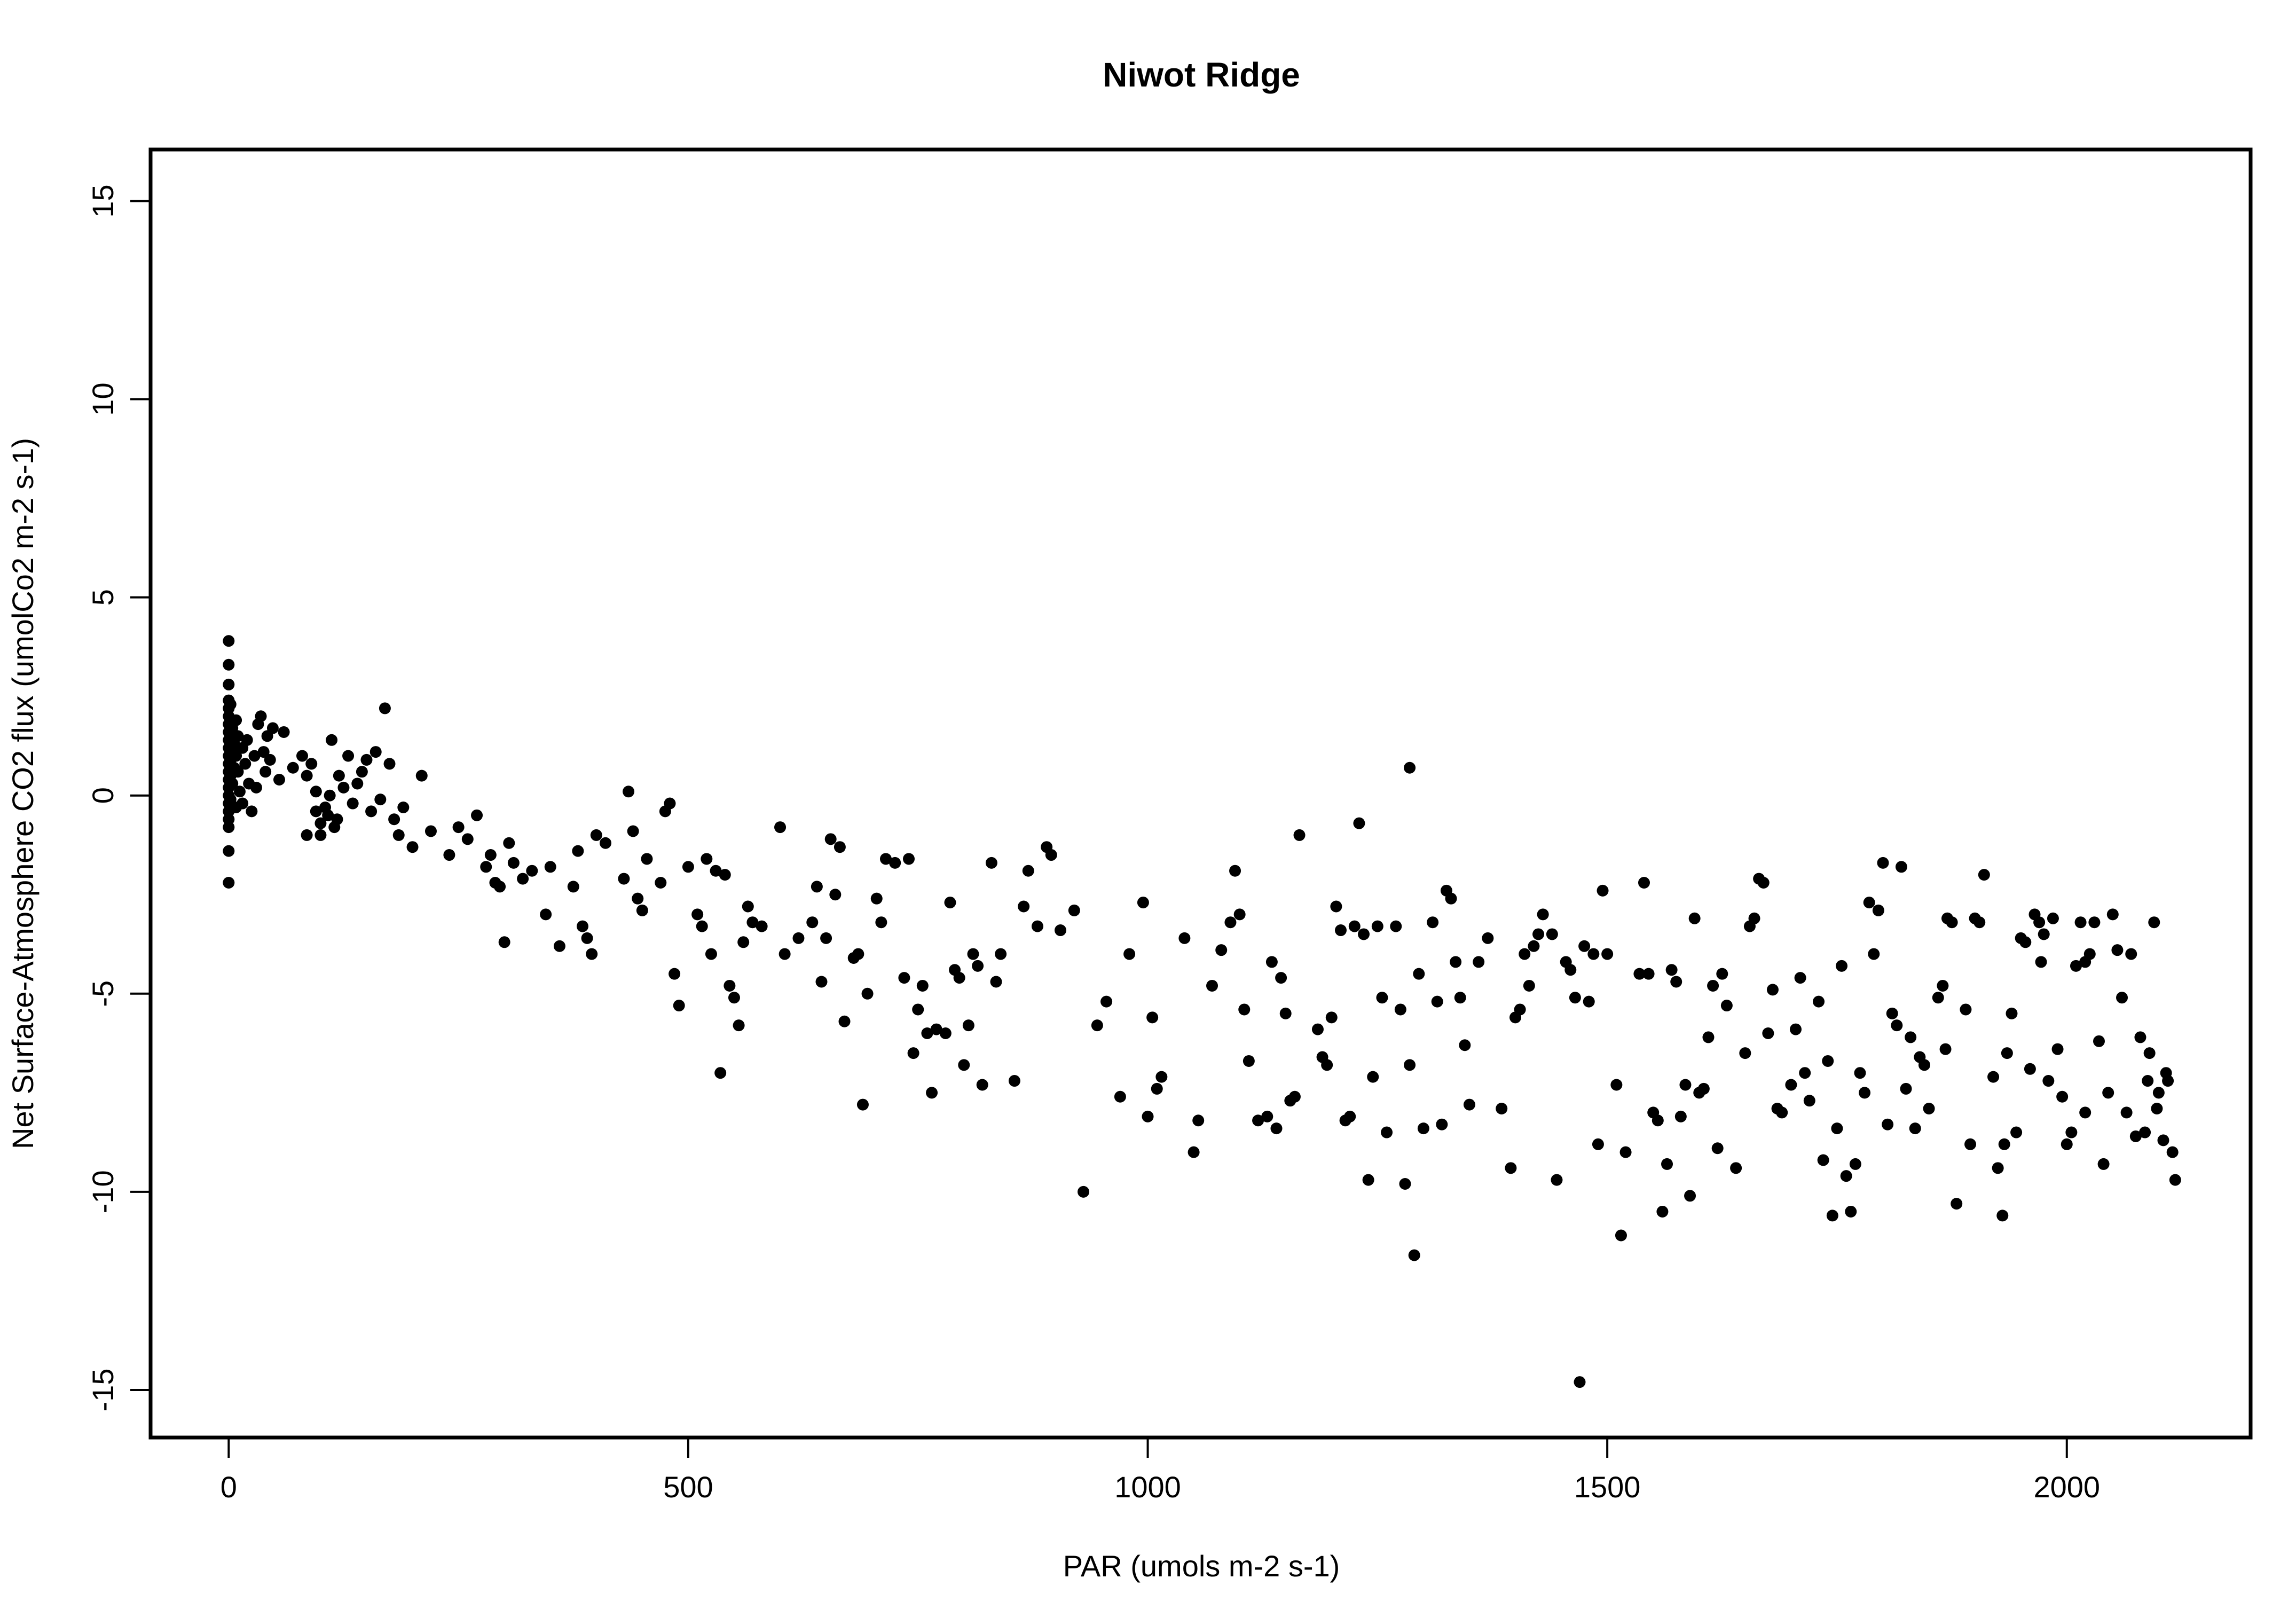 The width and height of the screenshot is (2296, 1602). I want to click on y-tick-label: -5, so click(103, 993).